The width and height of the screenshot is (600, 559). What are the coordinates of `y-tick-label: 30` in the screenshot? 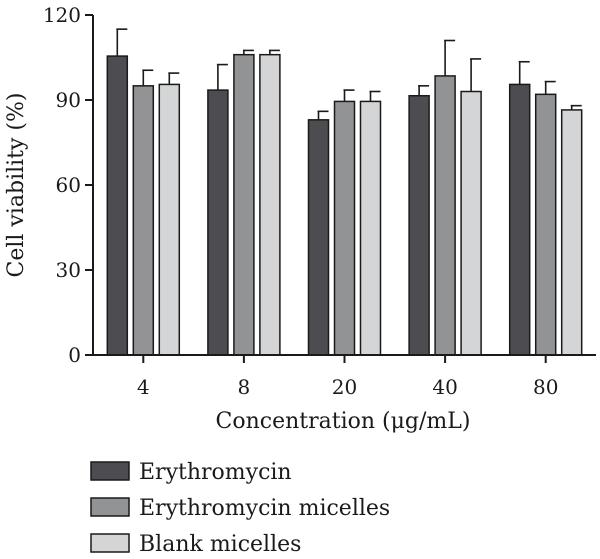 It's located at (68, 270).